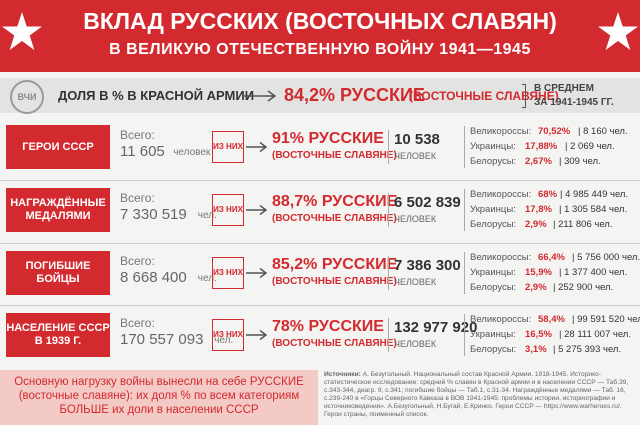 This screenshot has width=640, height=425. What do you see at coordinates (538, 209) in the screenshot?
I see `ethnic-percent: 17,8%` at bounding box center [538, 209].